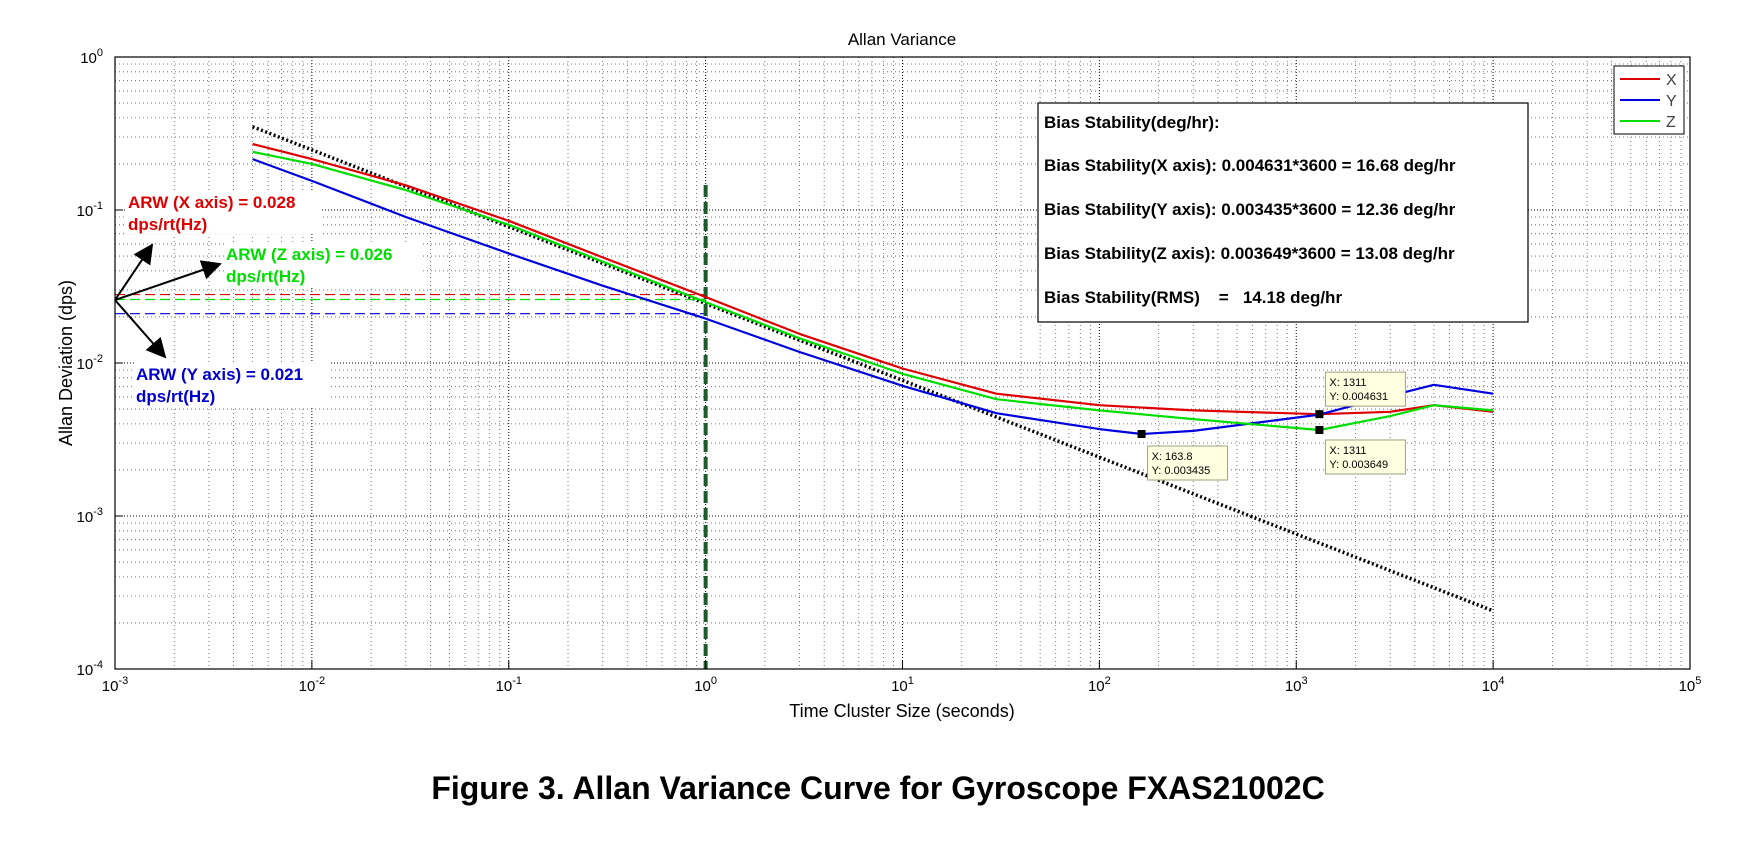  I want to click on x-tick-label: 10², so click(1099, 685).